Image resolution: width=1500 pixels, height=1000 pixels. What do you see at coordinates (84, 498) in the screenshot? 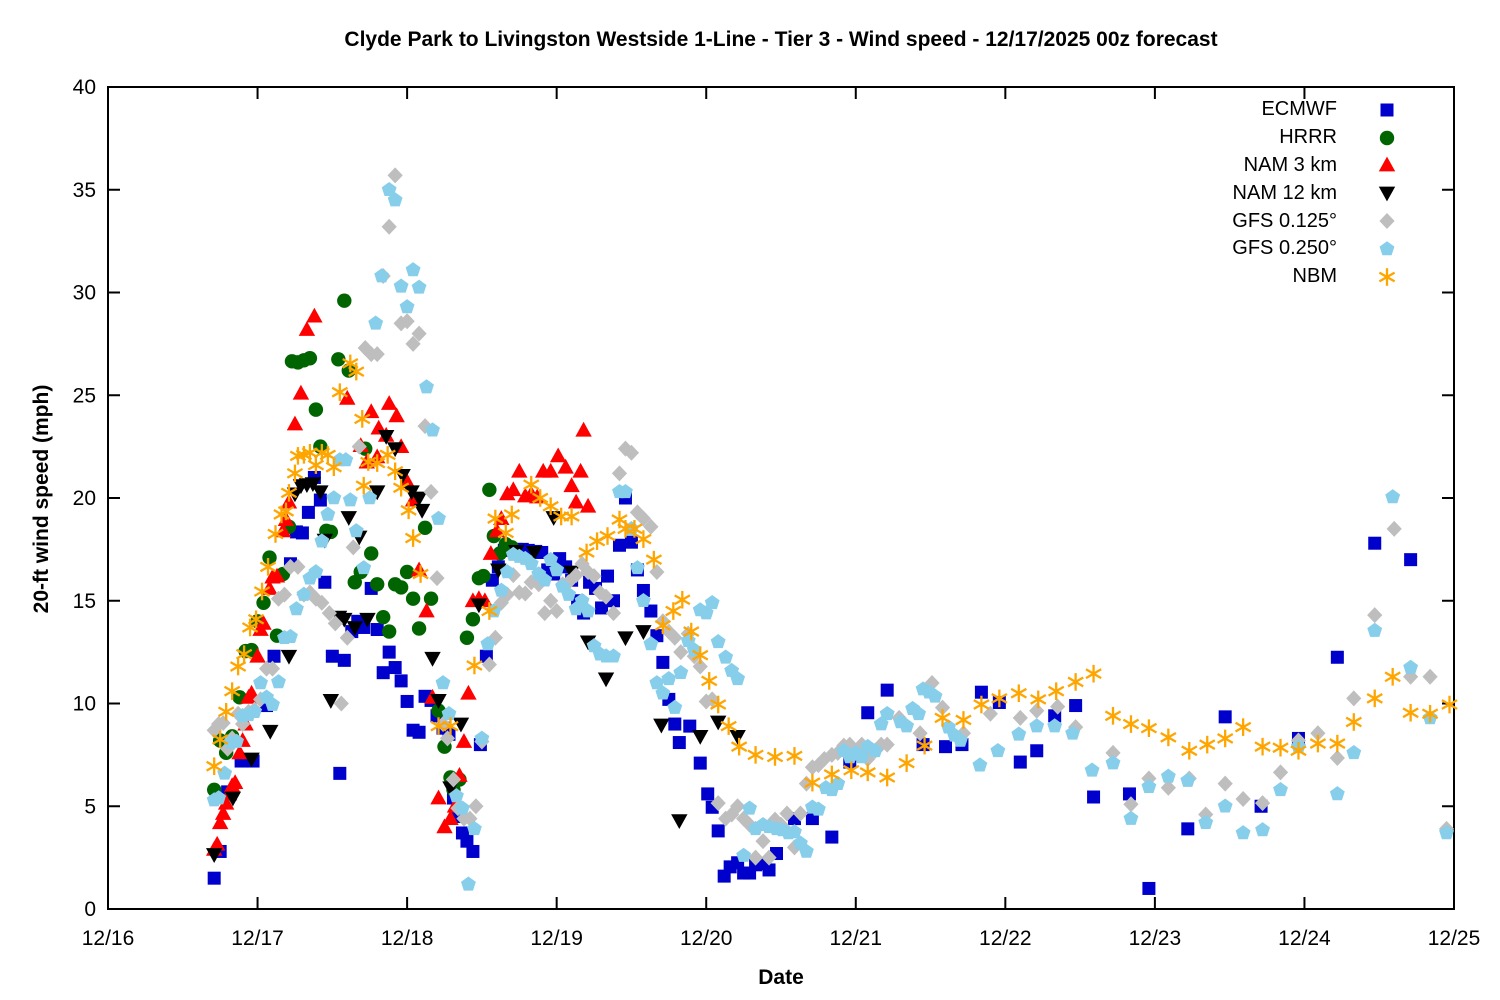
I see `y-tick-label: 20` at bounding box center [84, 498].